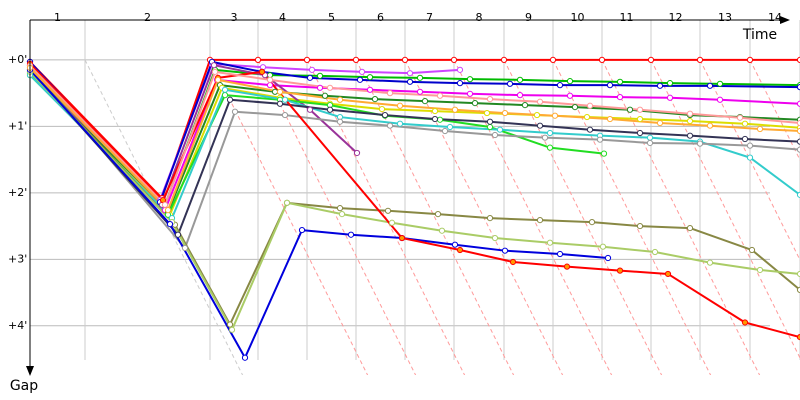 Image resolution: width=800 pixels, height=400 pixels. Describe the element at coordinates (775, 17) in the screenshot. I see `lap-label: 14` at that location.